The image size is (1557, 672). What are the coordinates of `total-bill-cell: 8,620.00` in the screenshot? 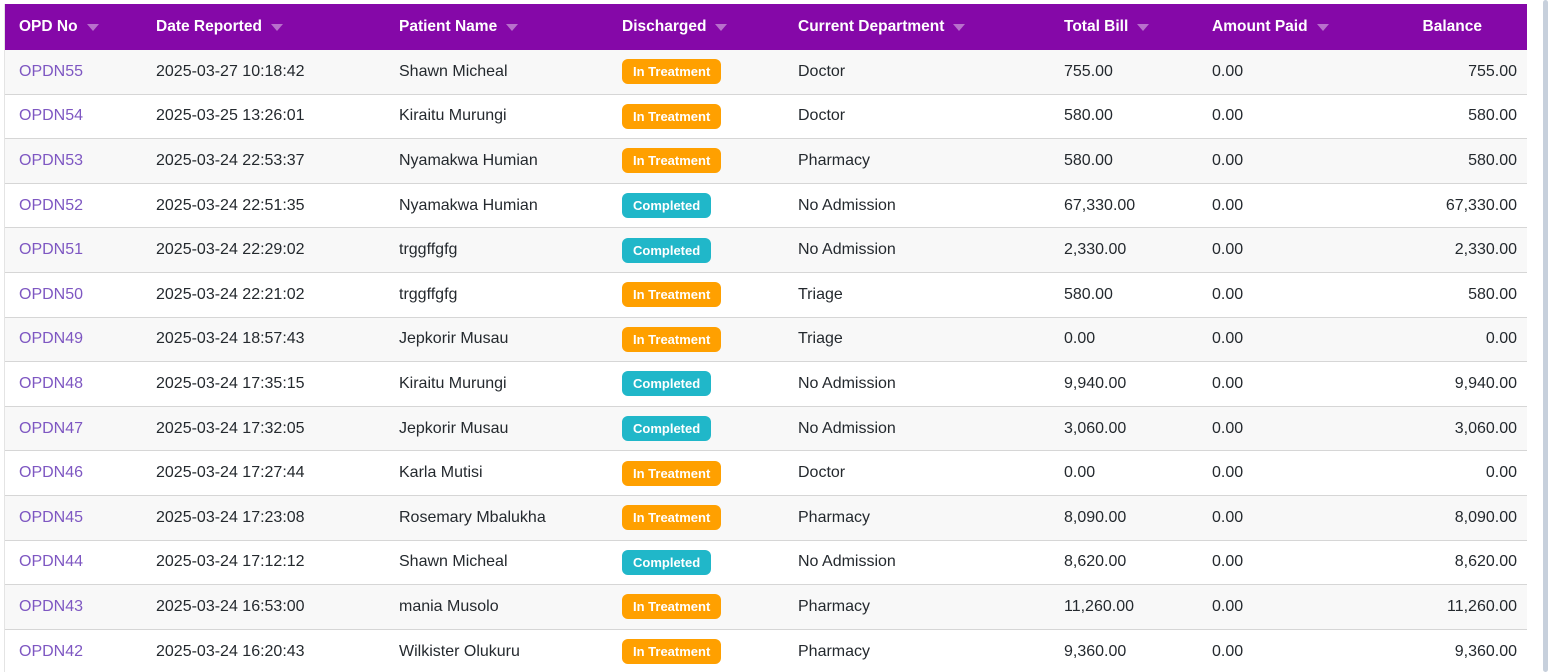 It's located at (1095, 562).